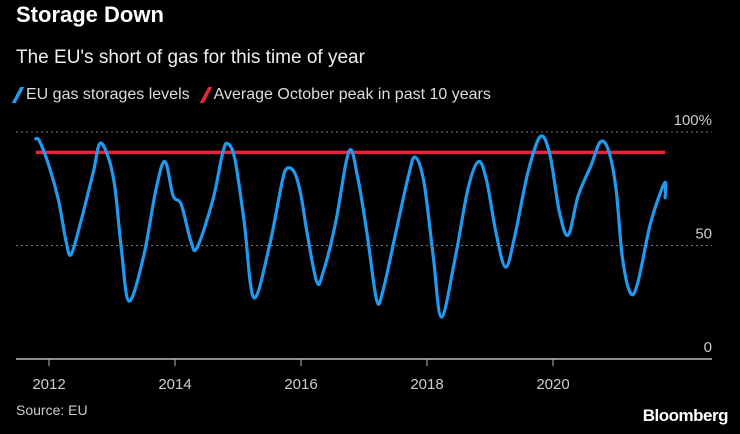 The width and height of the screenshot is (740, 434). Describe the element at coordinates (90, 14) in the screenshot. I see `chart-title: Storage Down` at that location.